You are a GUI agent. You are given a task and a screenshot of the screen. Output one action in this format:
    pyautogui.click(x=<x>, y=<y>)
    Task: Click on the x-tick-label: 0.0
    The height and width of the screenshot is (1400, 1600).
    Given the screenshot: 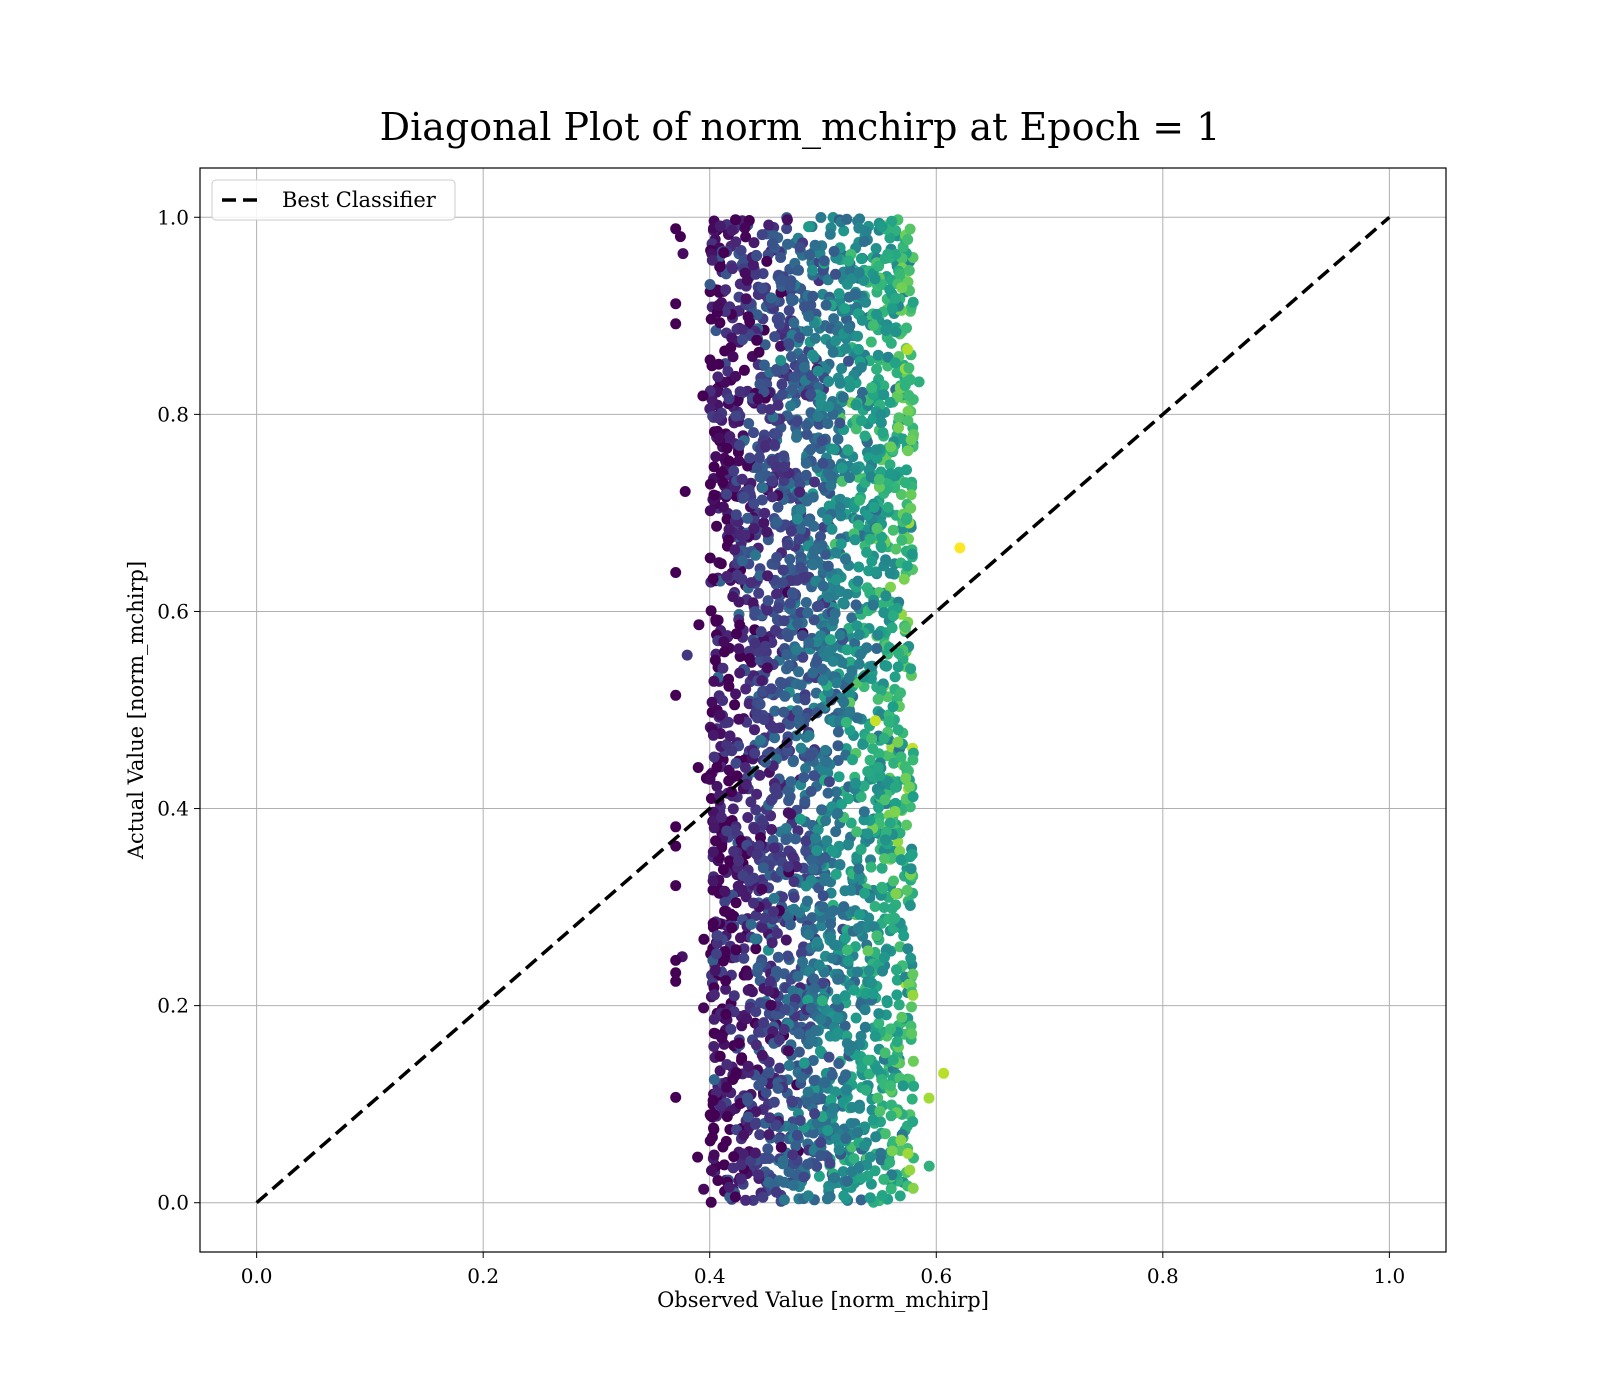 What is the action you would take?
    pyautogui.click(x=257, y=1276)
    